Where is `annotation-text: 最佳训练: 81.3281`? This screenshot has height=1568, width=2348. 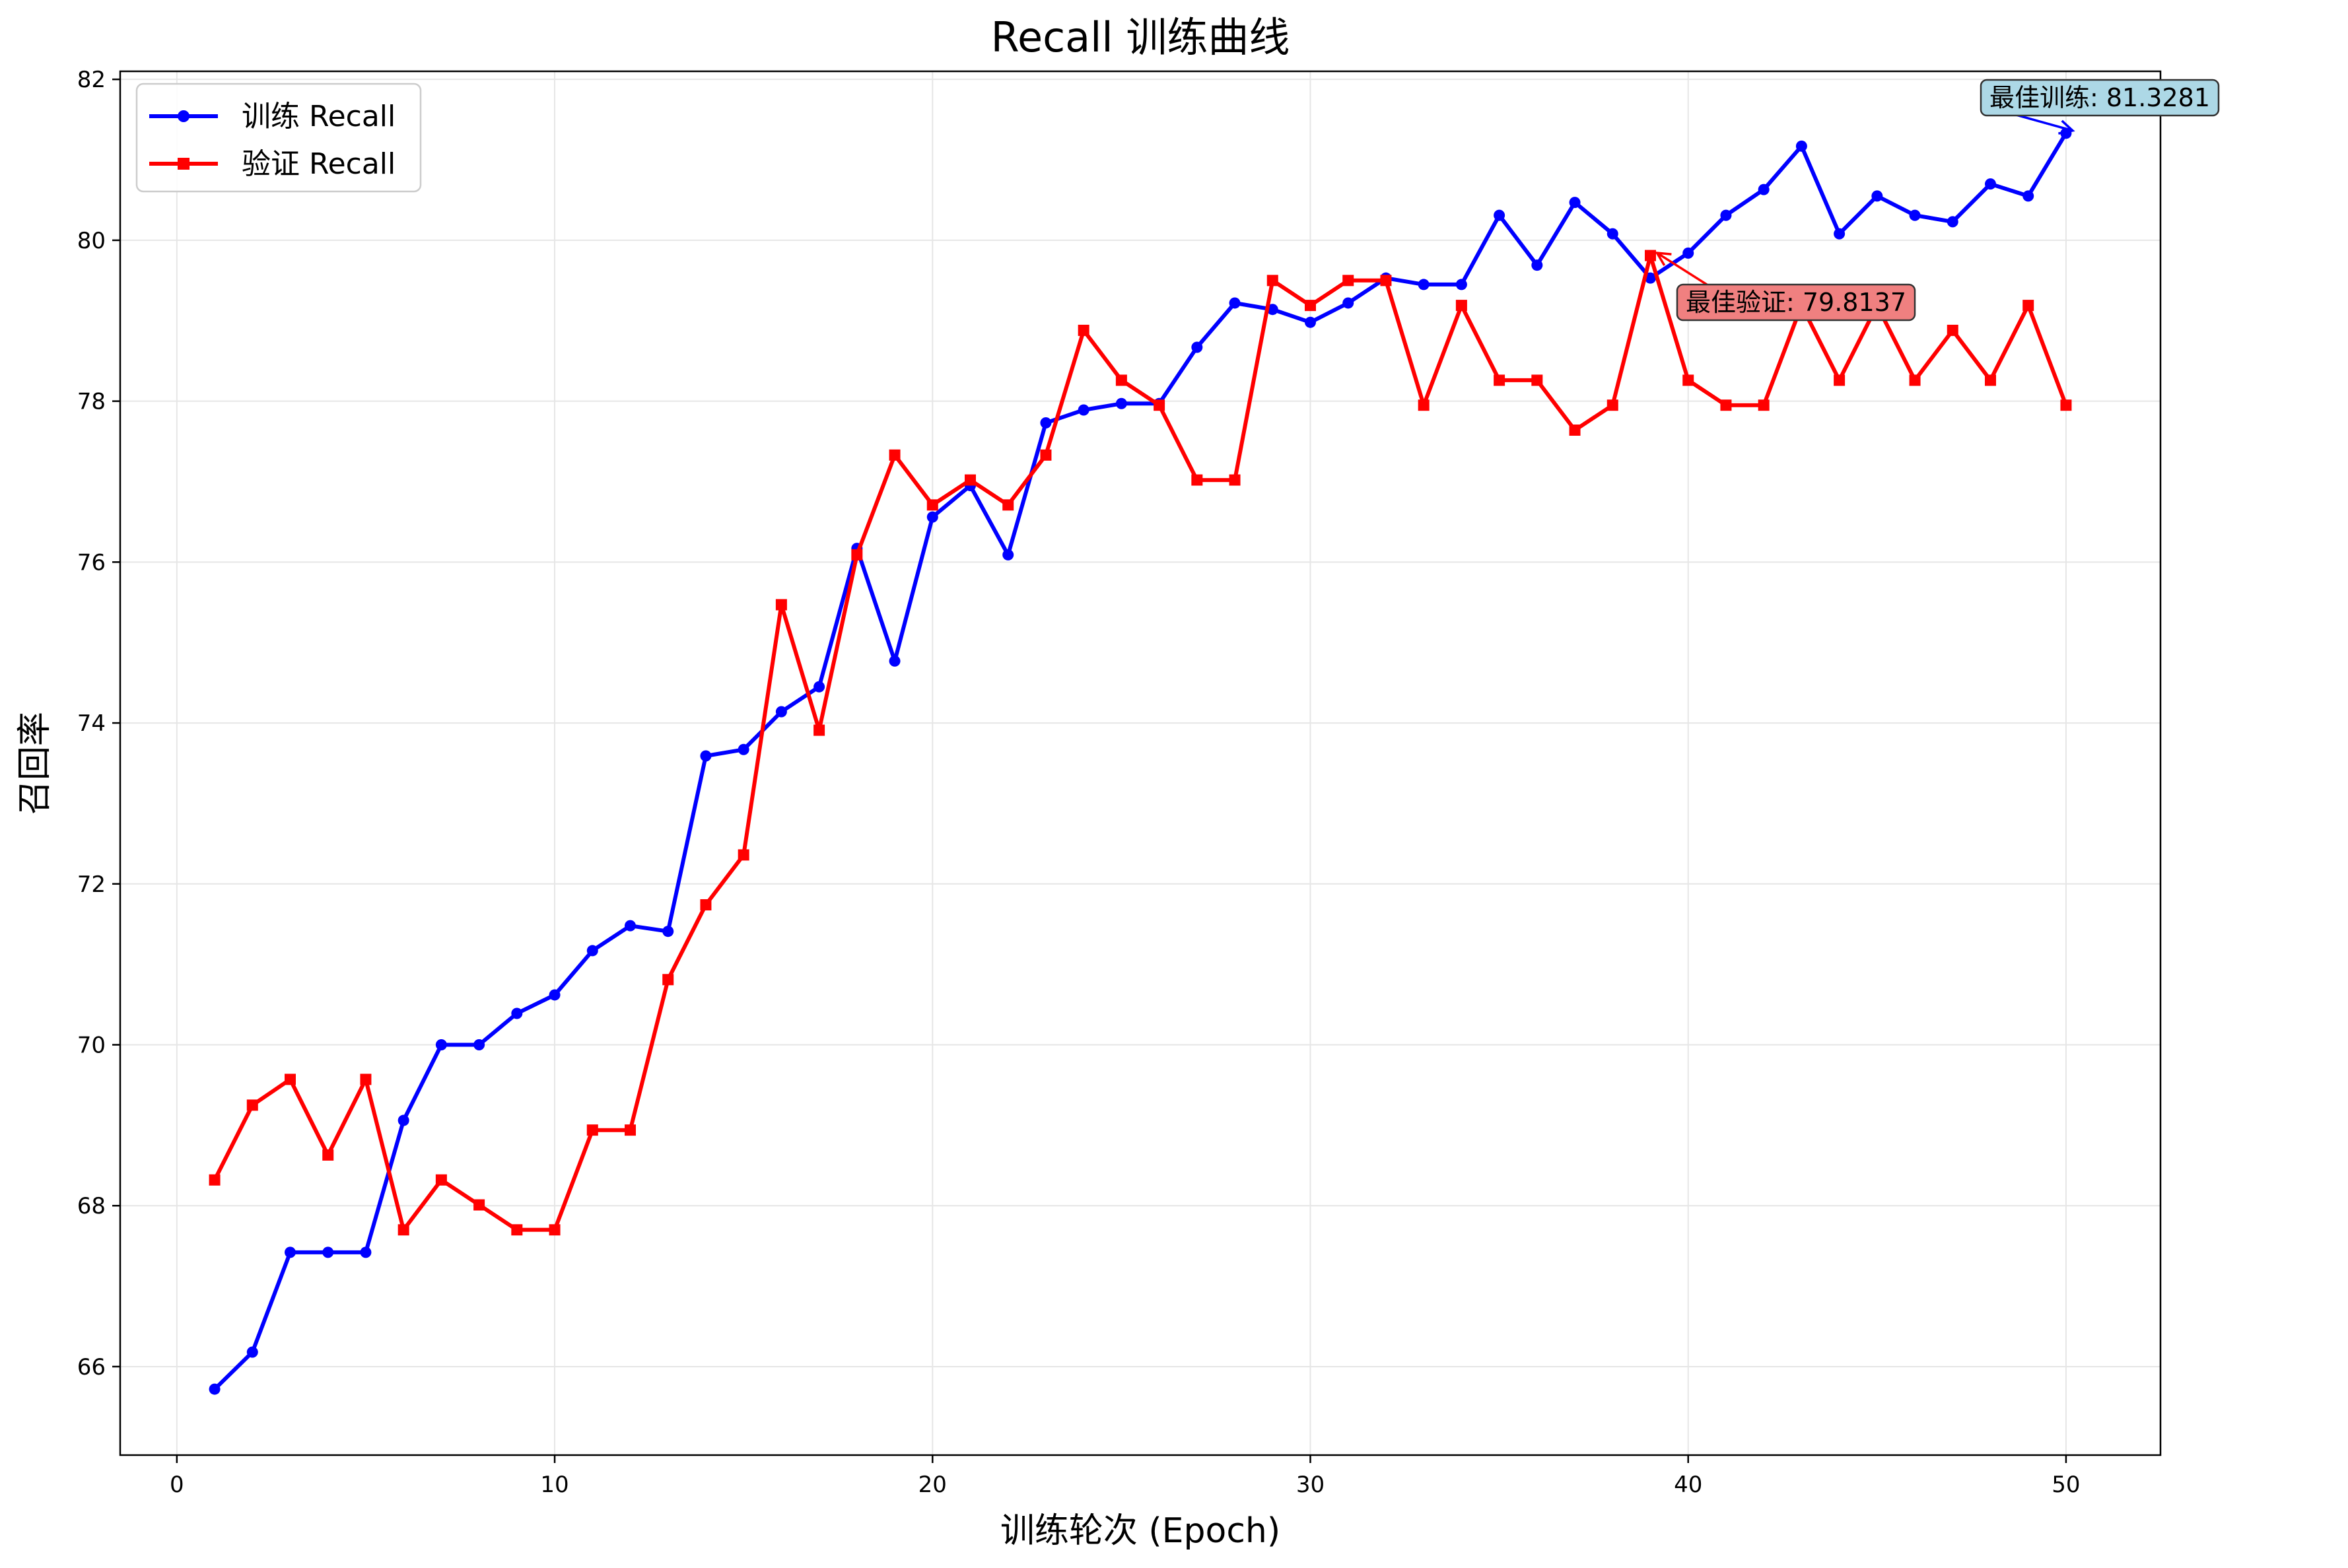
annotation-text: 最佳训练: 81.3281 is located at coordinates (2099, 97).